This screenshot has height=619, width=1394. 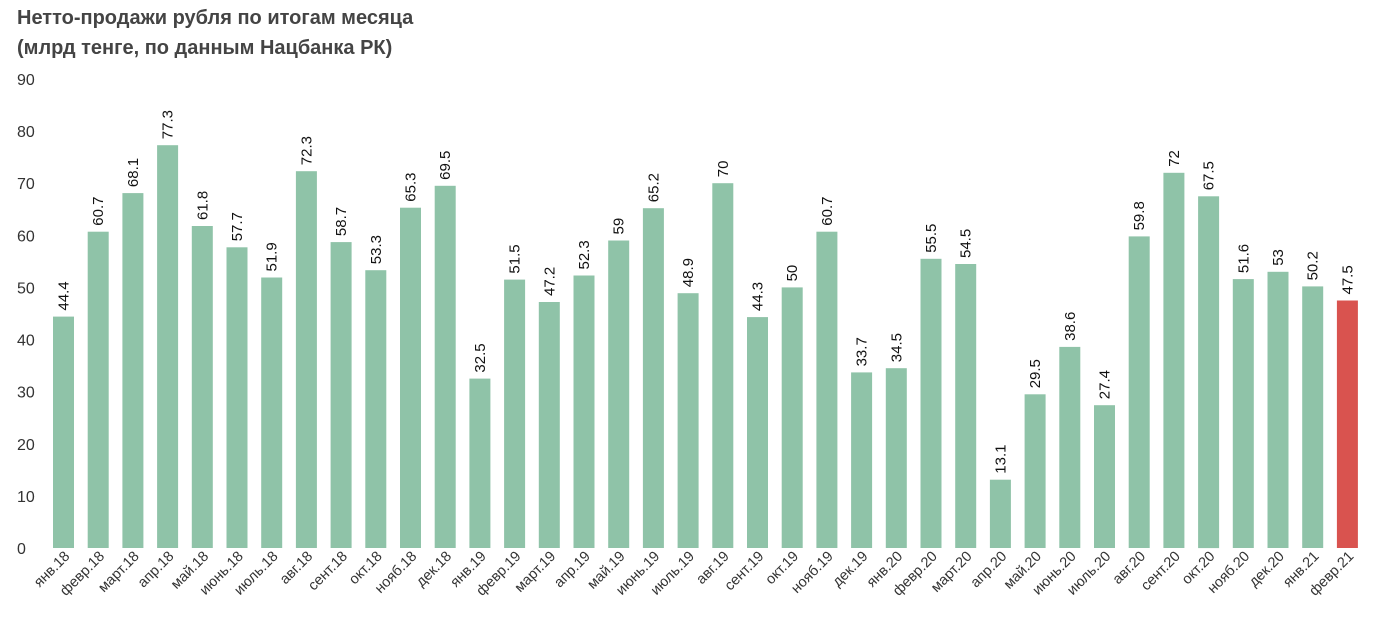 I want to click on data-label: 65.3, so click(x=411, y=186).